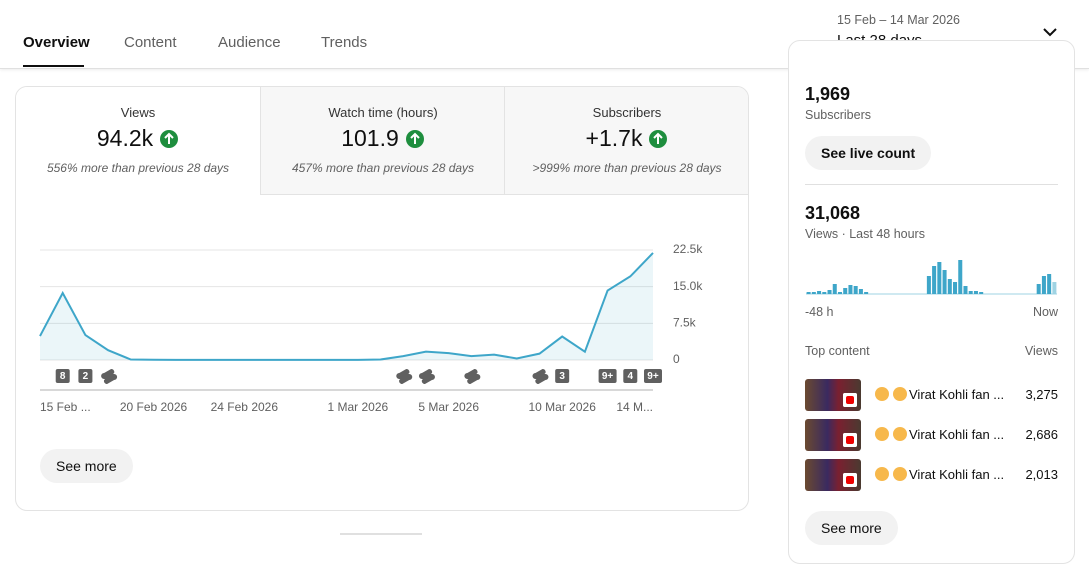 The width and height of the screenshot is (1089, 568). What do you see at coordinates (614, 138) in the screenshot?
I see `metric-value: +1.7k` at bounding box center [614, 138].